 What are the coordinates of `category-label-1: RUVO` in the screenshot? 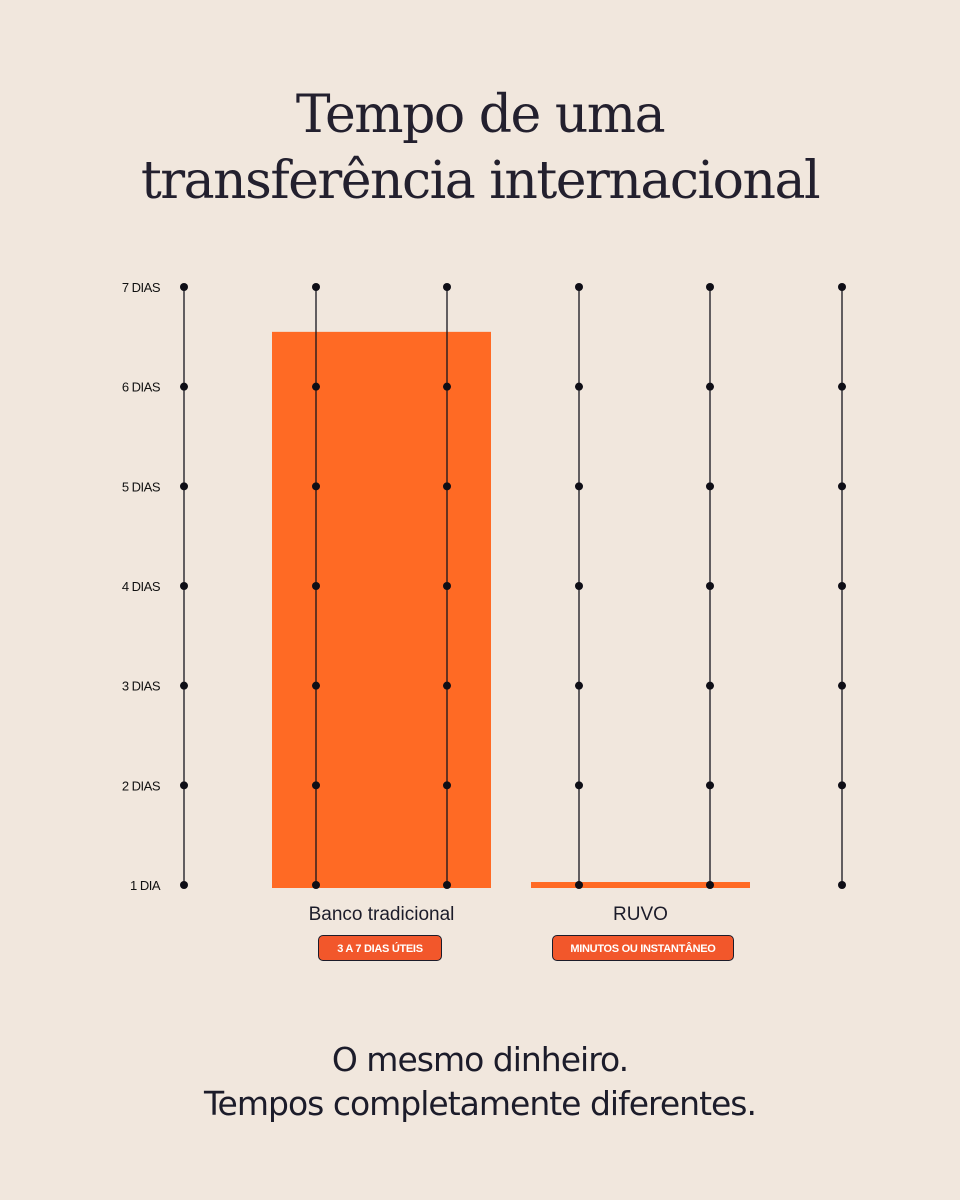 It's located at (640, 914).